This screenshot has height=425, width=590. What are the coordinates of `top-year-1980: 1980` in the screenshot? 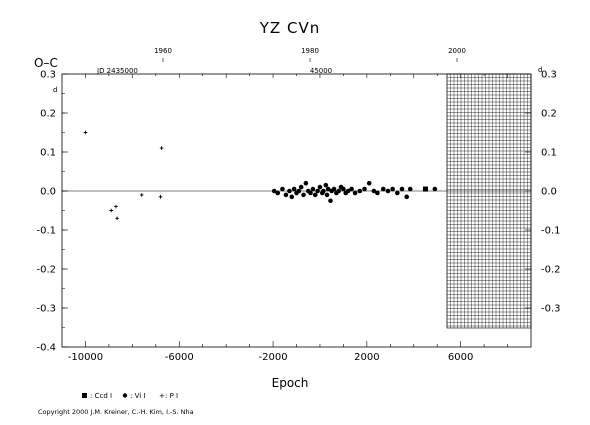 It's located at (310, 51).